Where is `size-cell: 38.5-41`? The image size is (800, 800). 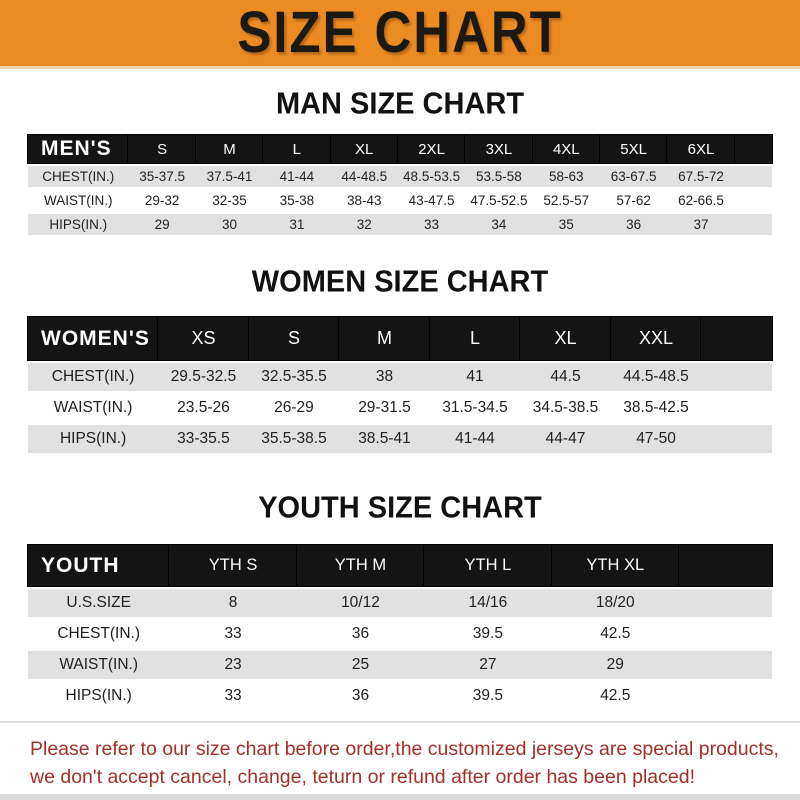
size-cell: 38.5-41 is located at coordinates (384, 439).